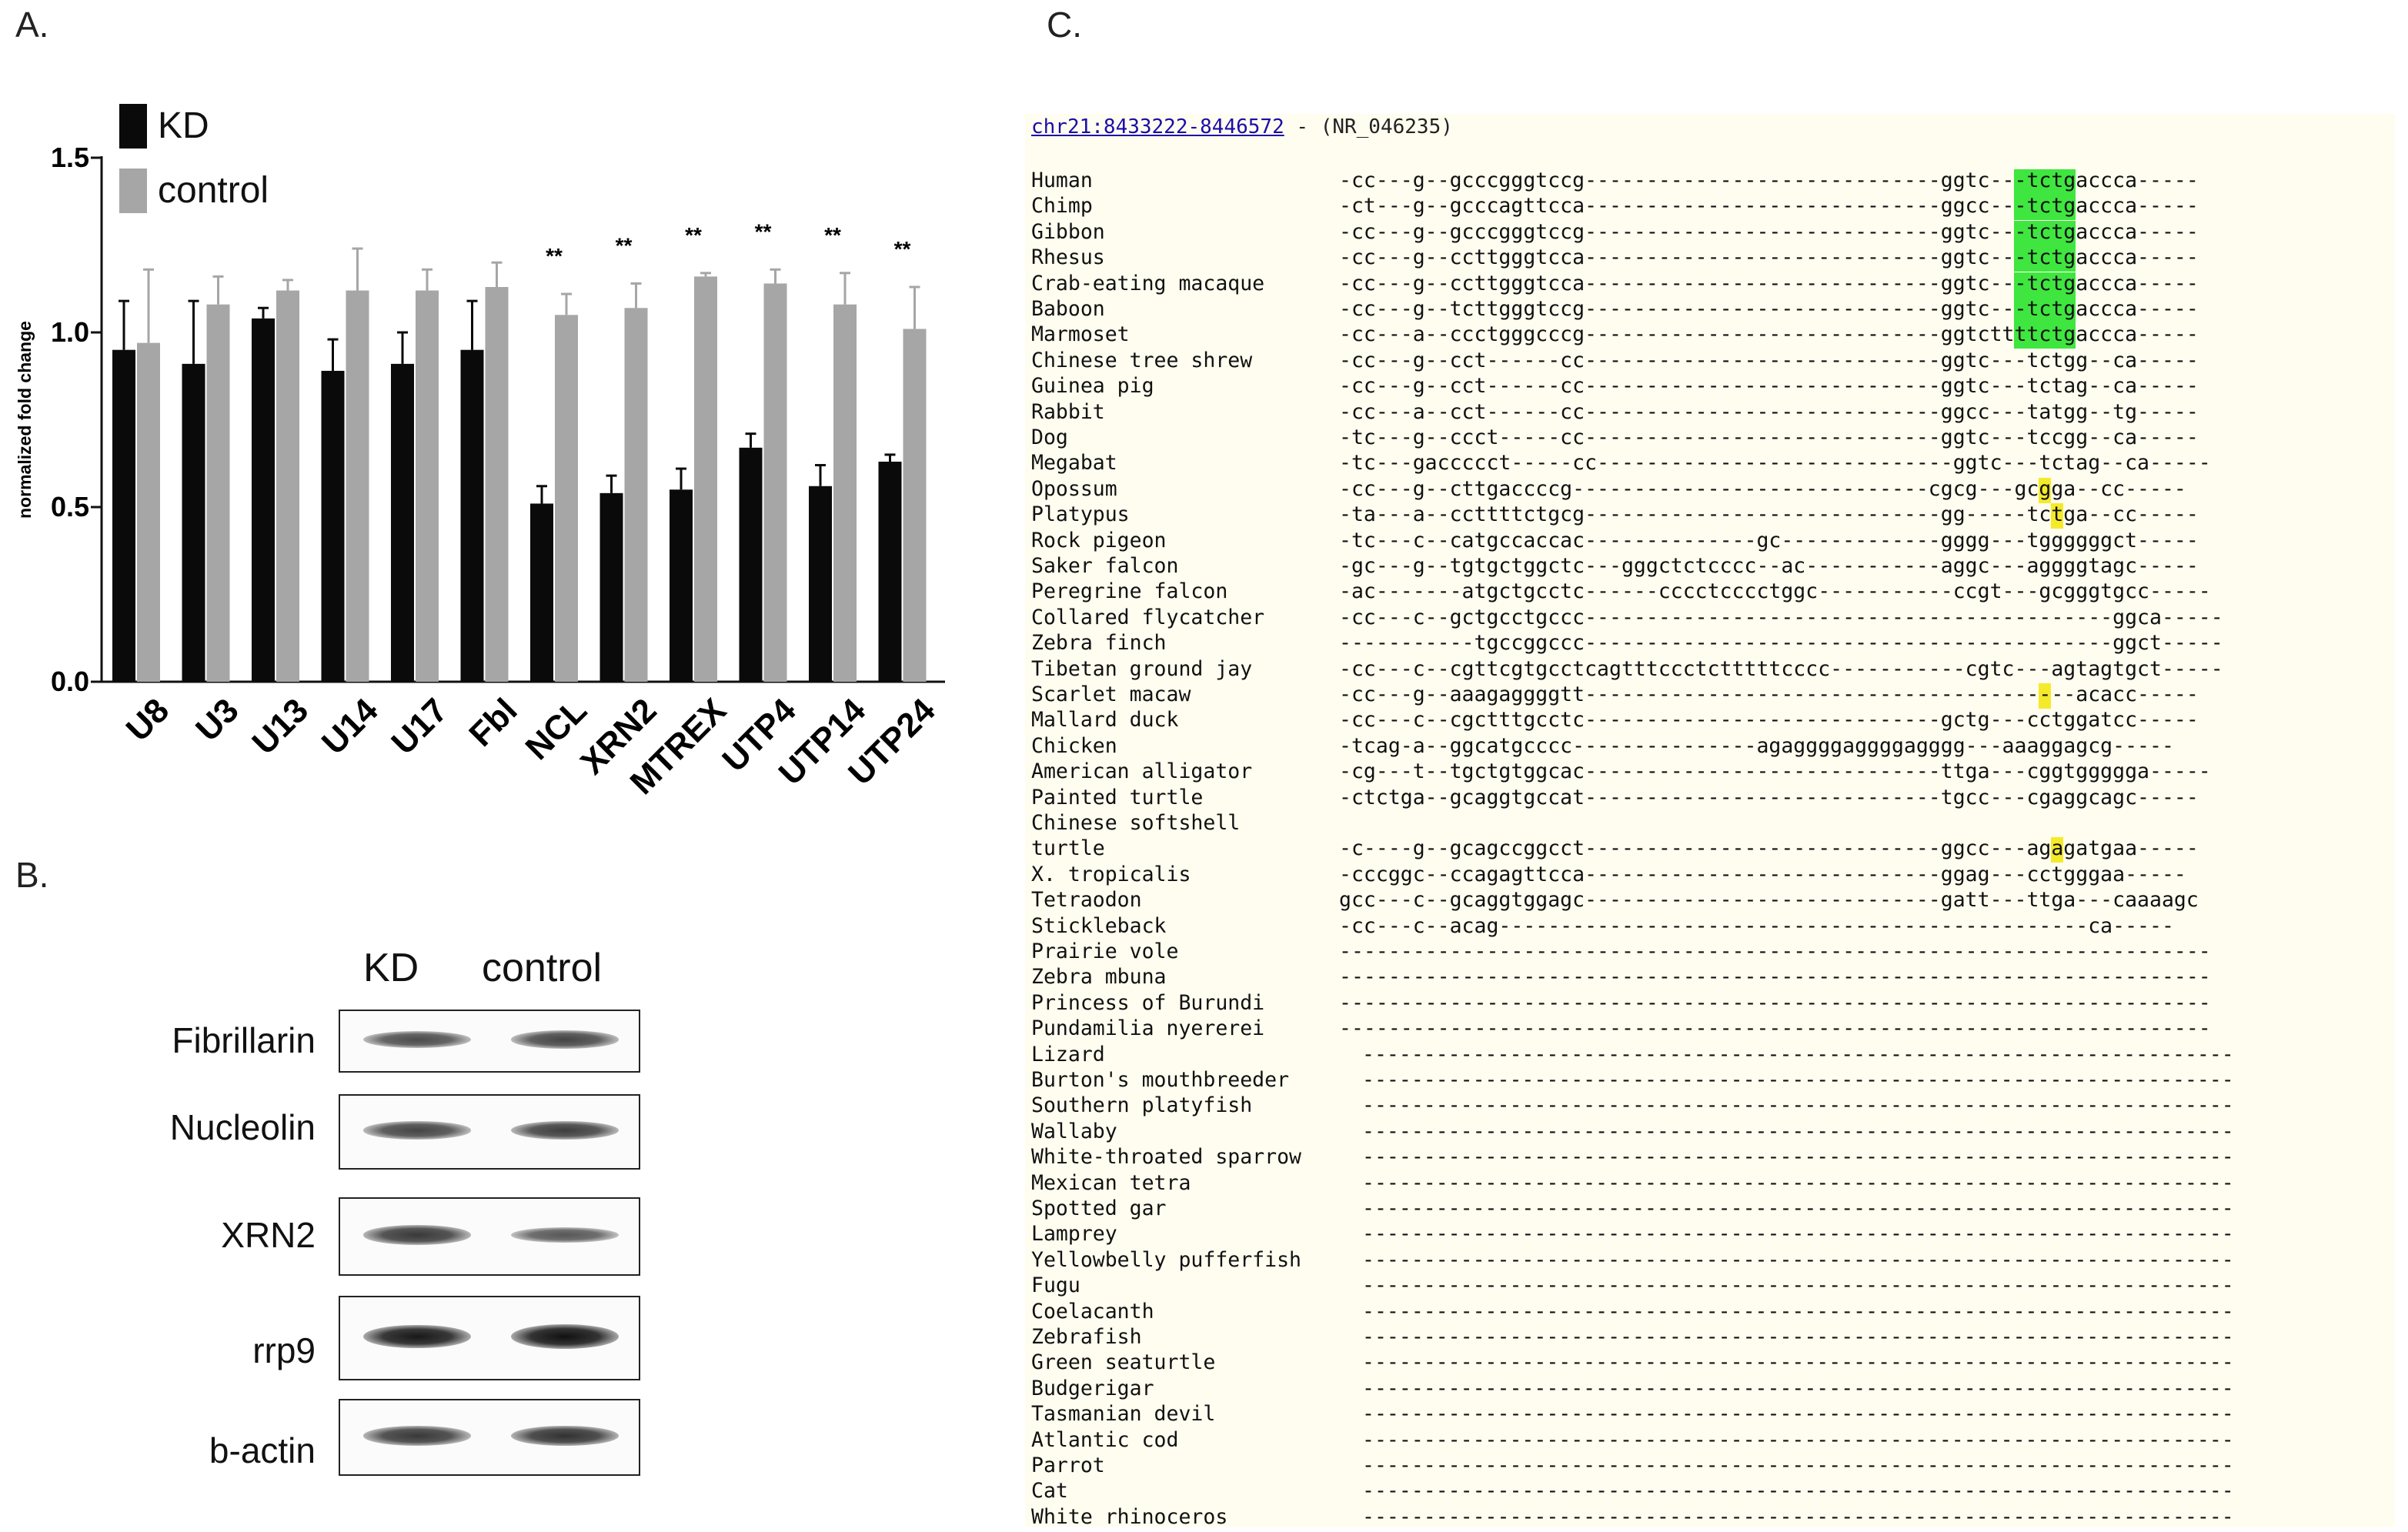 This screenshot has width=2408, height=1532. Describe the element at coordinates (263, 500) in the screenshot. I see `bar-kd-u13` at that location.